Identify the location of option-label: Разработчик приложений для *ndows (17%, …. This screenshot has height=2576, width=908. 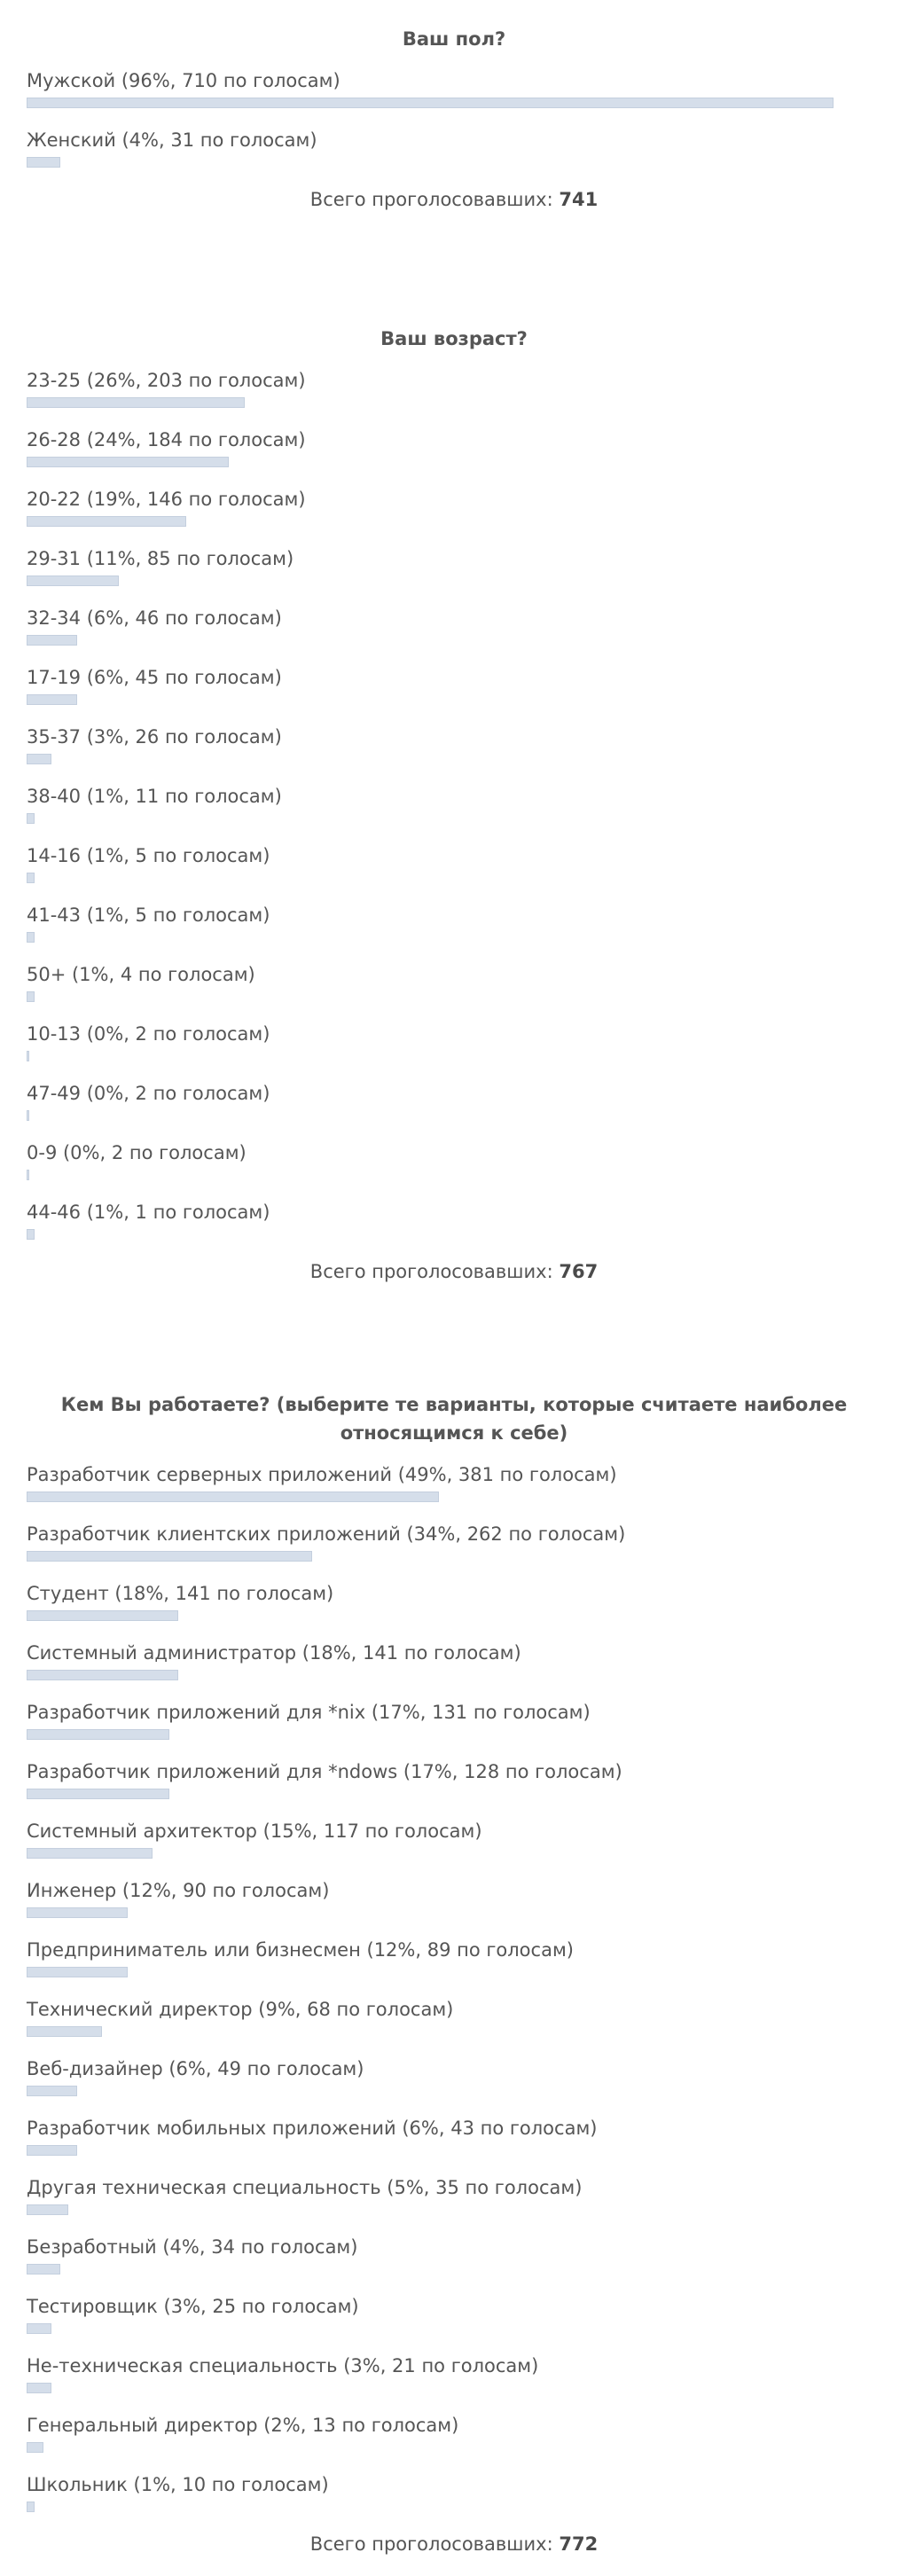
(324, 1771).